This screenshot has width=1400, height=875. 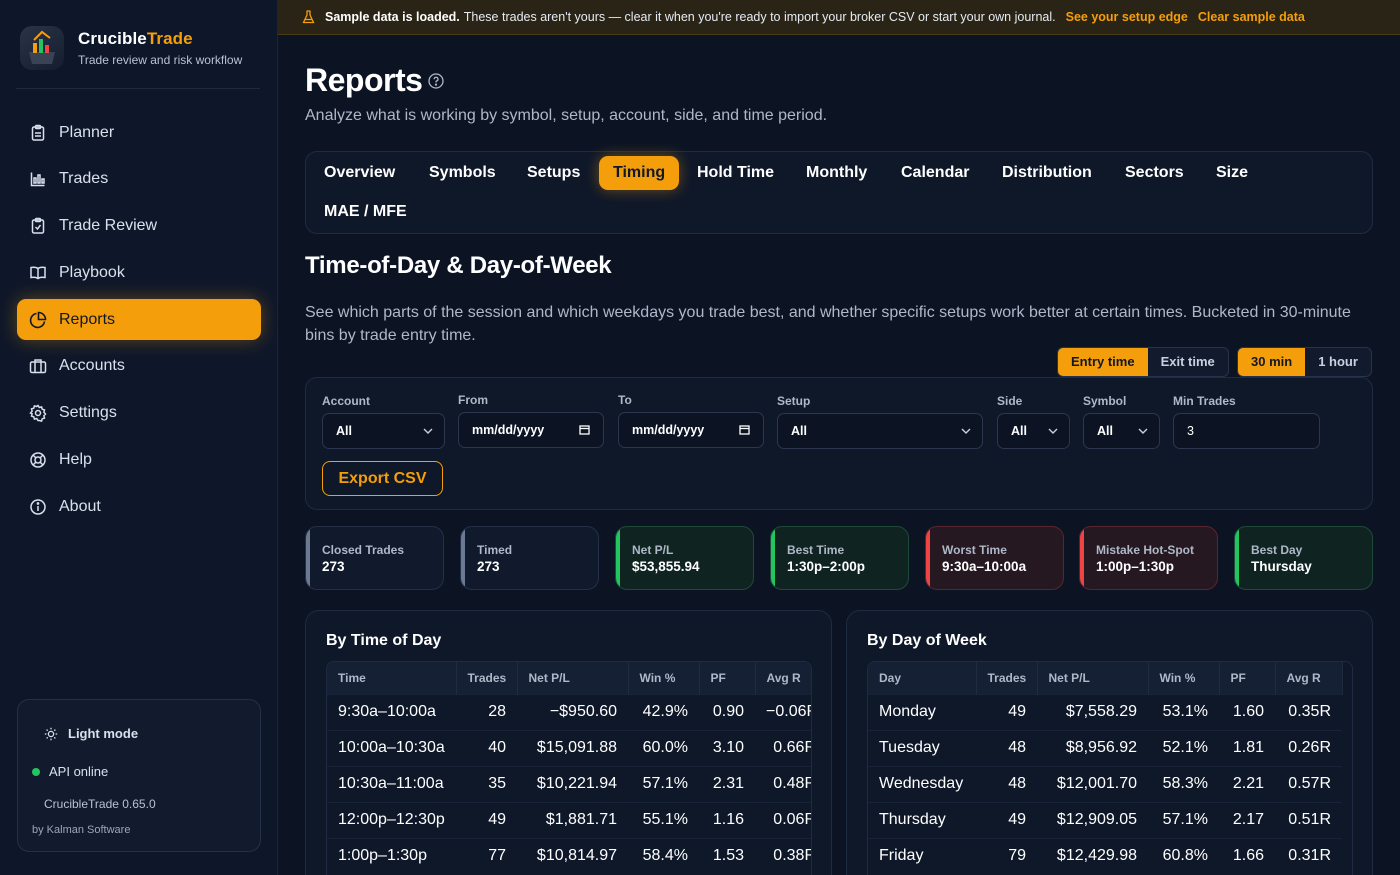 I want to click on sidebar-item-playbook: Playbook, so click(x=139, y=272).